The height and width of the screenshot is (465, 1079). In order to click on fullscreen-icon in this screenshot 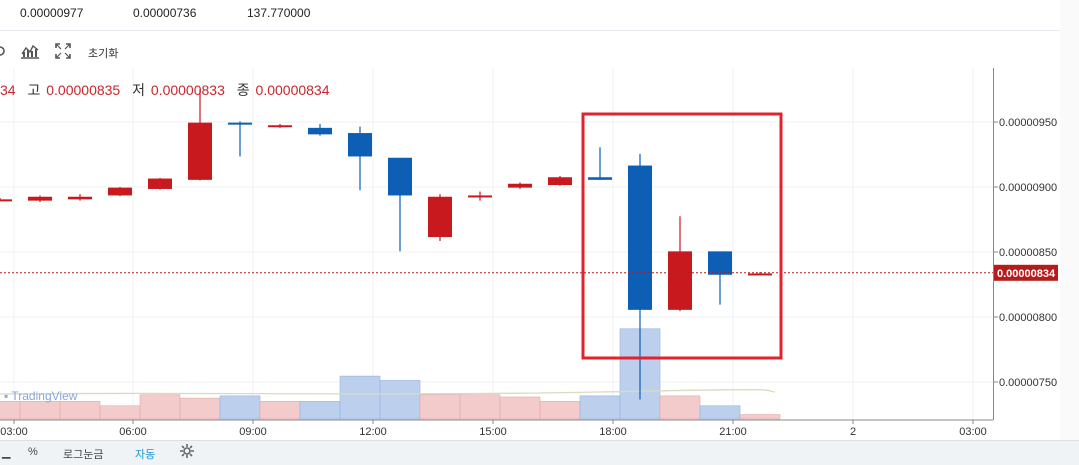, I will do `click(63, 51)`.